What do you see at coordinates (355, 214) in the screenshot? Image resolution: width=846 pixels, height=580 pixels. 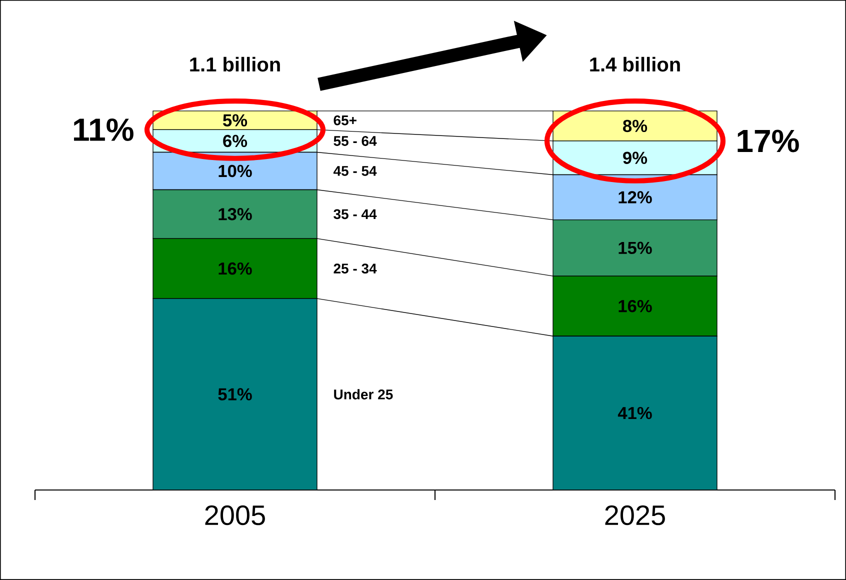 I see `series-label: 35 - 44` at bounding box center [355, 214].